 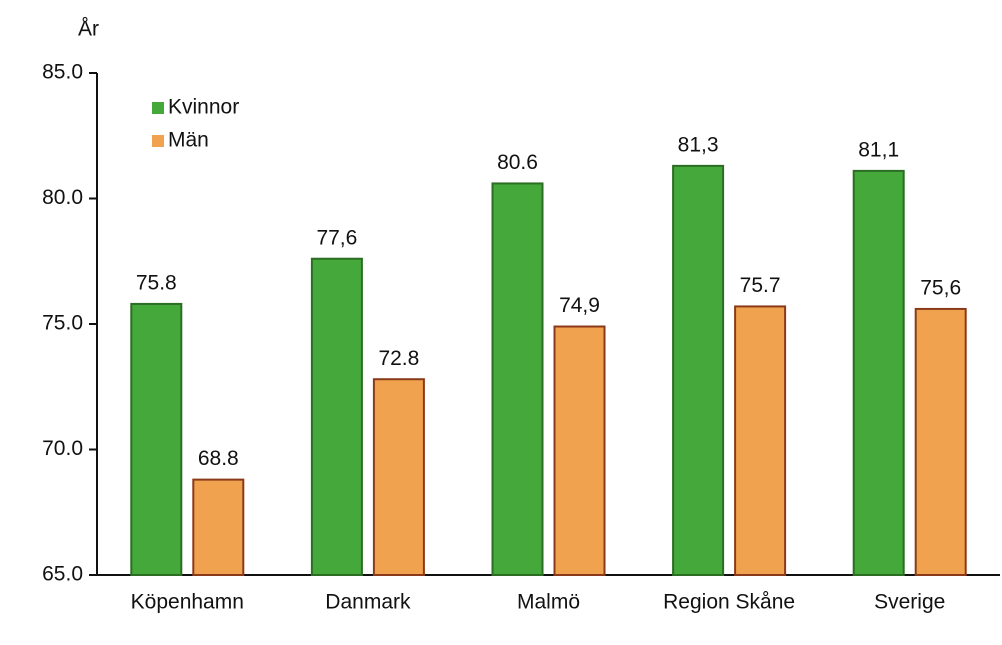 I want to click on value-label: 68.8, so click(x=218, y=458).